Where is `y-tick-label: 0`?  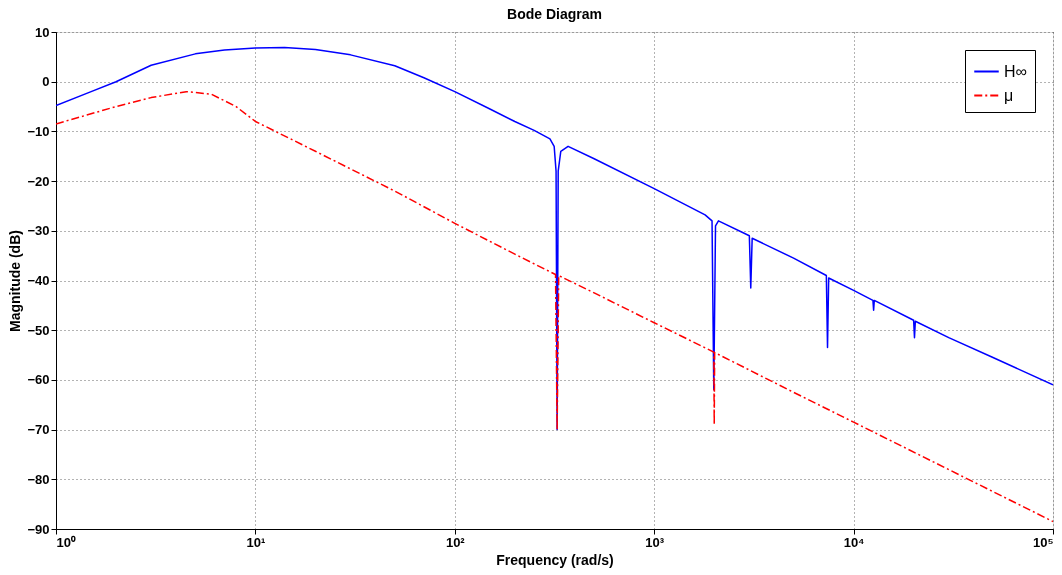 y-tick-label: 0 is located at coordinates (46, 82).